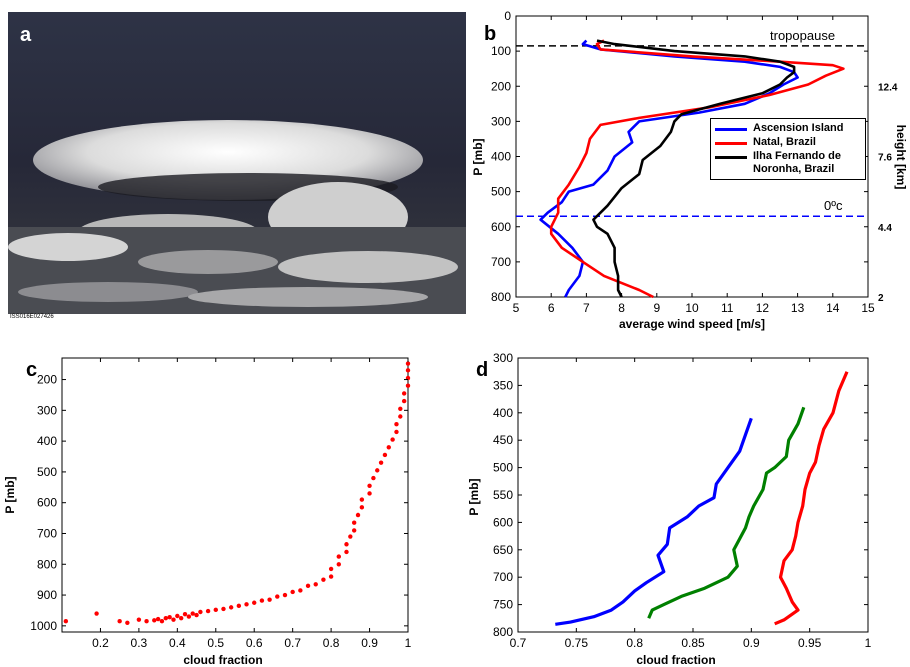 Image resolution: width=910 pixels, height=667 pixels. What do you see at coordinates (731, 129) in the screenshot?
I see `legend-swatch-blue` at bounding box center [731, 129].